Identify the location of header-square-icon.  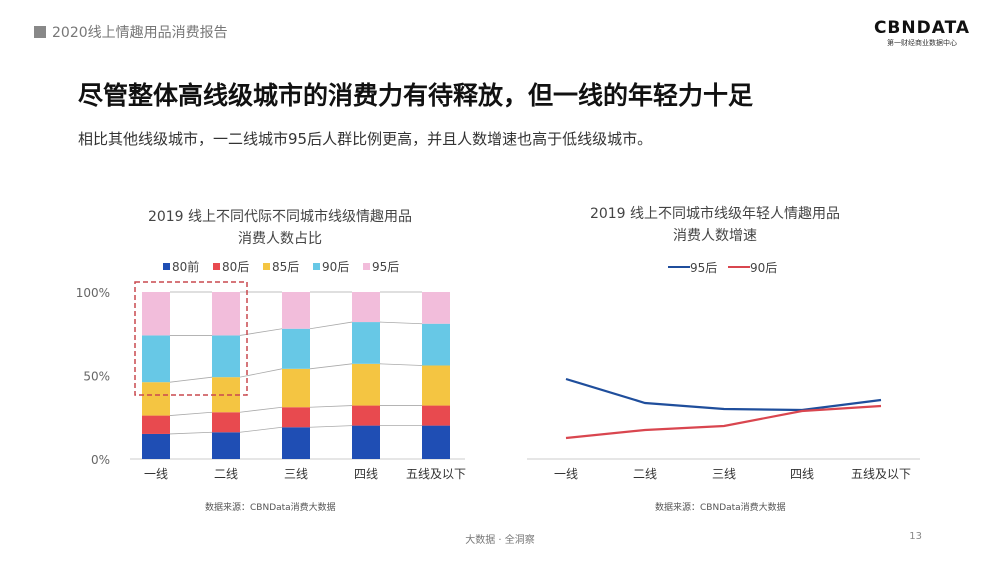
(40, 32).